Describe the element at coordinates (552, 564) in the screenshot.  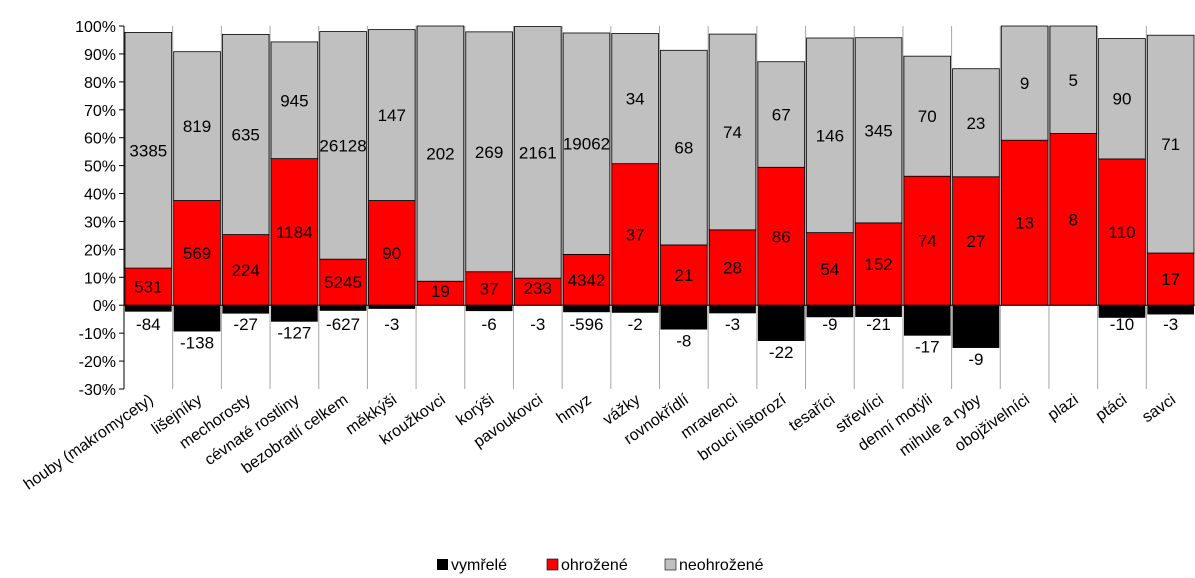
I see `legend-swatch-ohrozene` at that location.